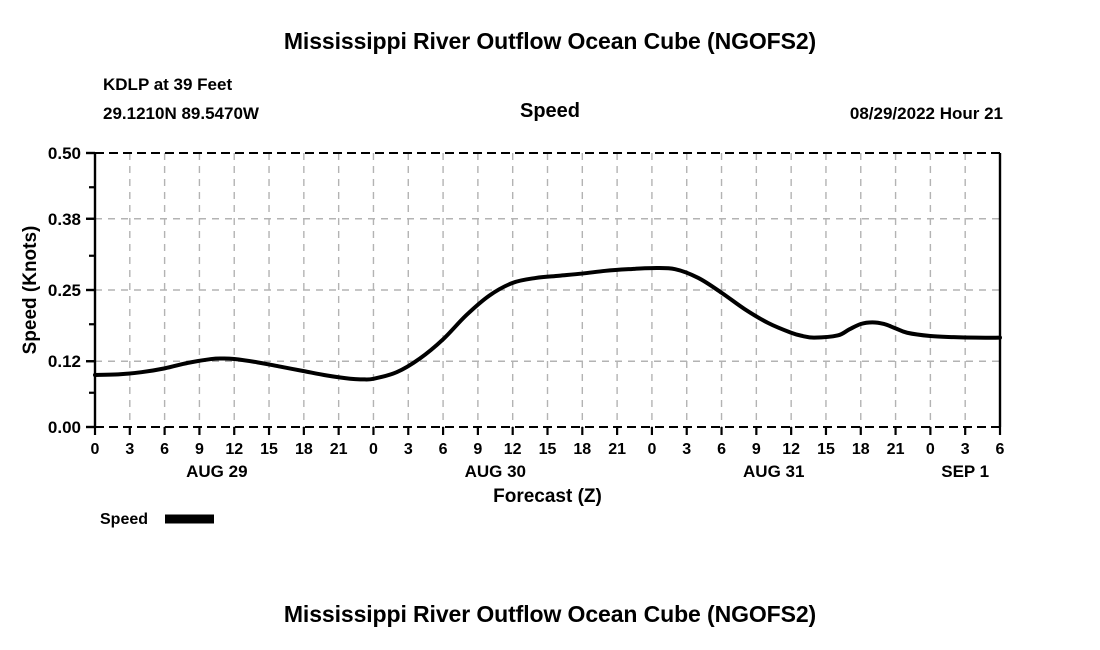 The width and height of the screenshot is (1100, 650). Describe the element at coordinates (773, 471) in the screenshot. I see `x-day-label: AUG 31` at that location.